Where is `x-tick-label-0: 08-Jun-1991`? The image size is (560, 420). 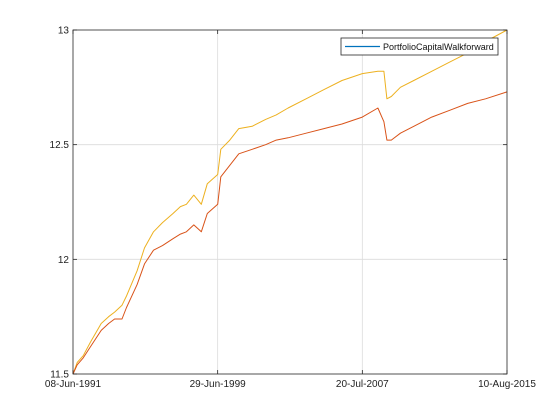
x-tick-label-0: 08-Jun-1991 is located at coordinates (73, 384).